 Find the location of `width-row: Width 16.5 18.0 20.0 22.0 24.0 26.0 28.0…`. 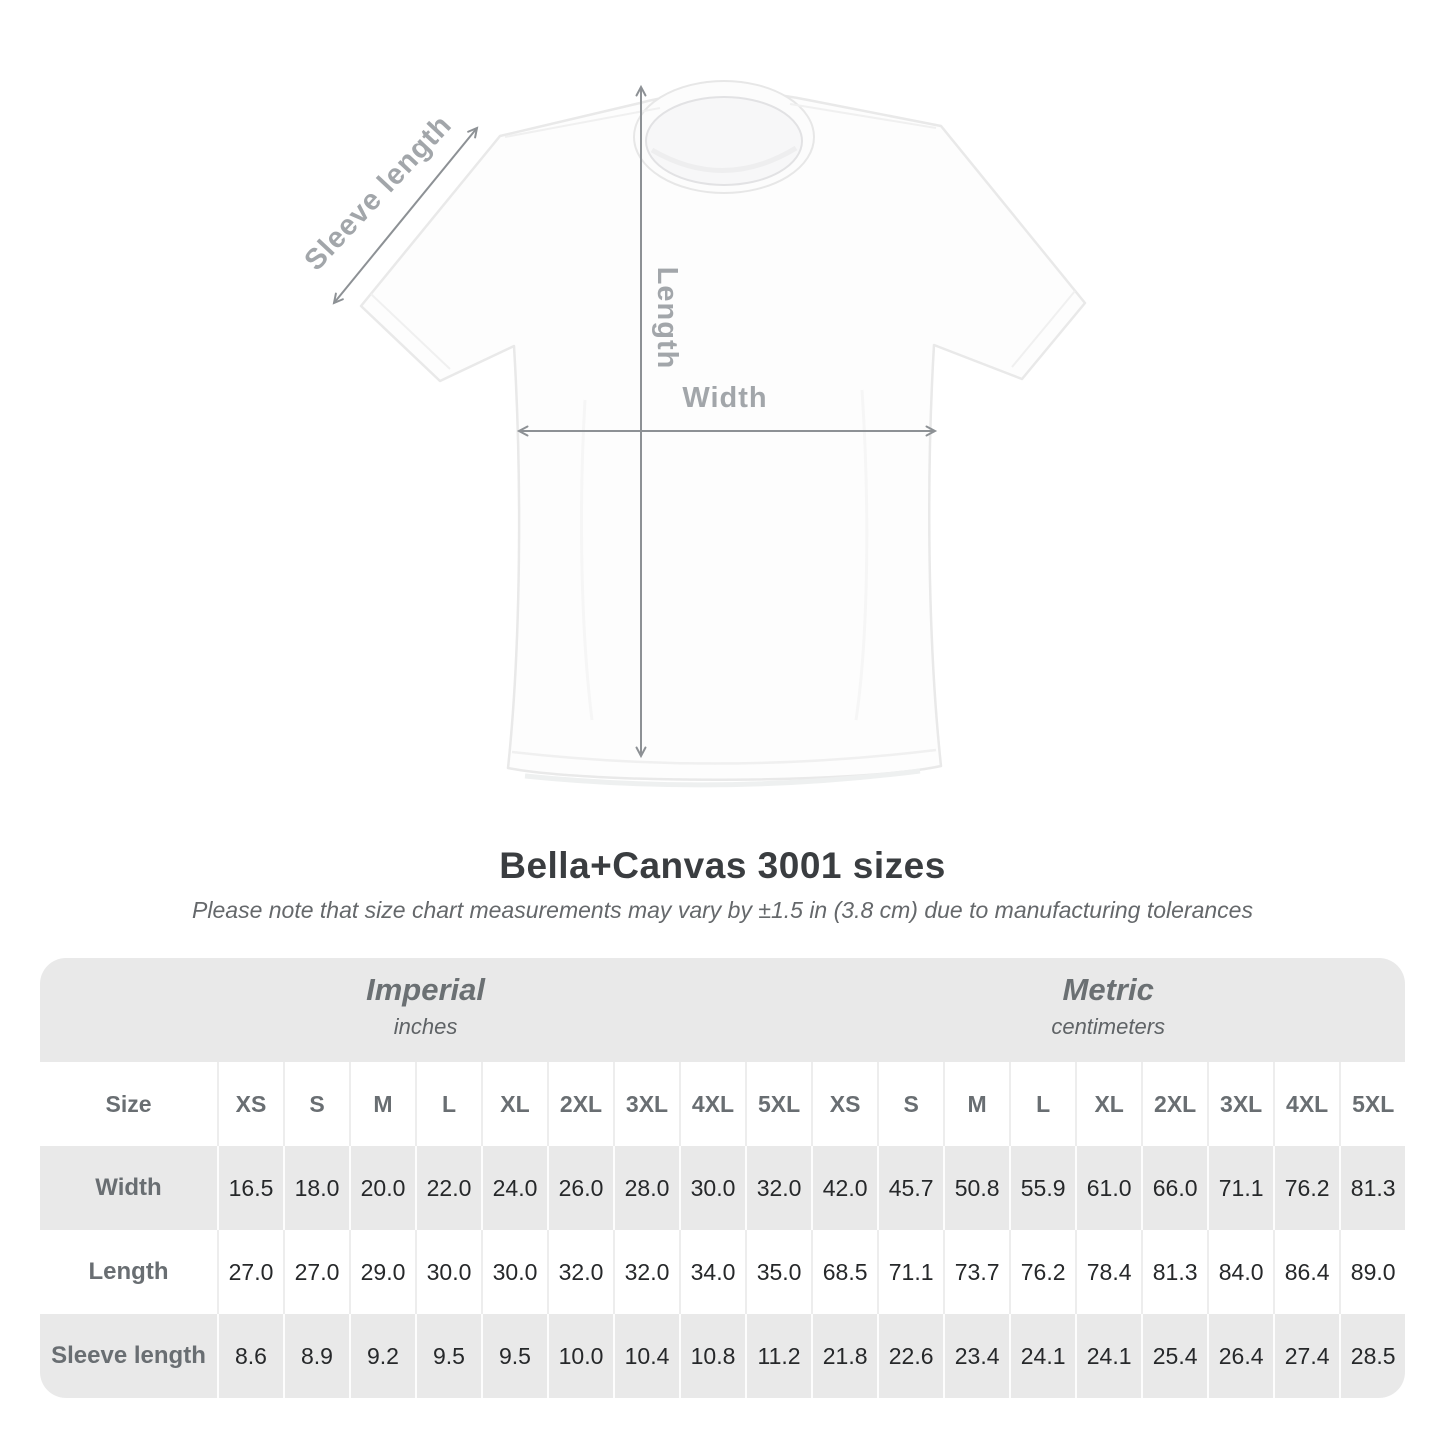

width-row: Width 16.5 18.0 20.0 22.0 24.0 26.0 28.0… is located at coordinates (723, 1188).